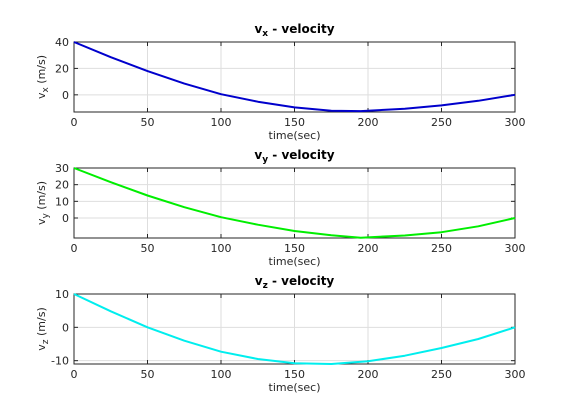 The width and height of the screenshot is (570, 420). I want to click on y-axis-label: vx (m/s), so click(43, 77).